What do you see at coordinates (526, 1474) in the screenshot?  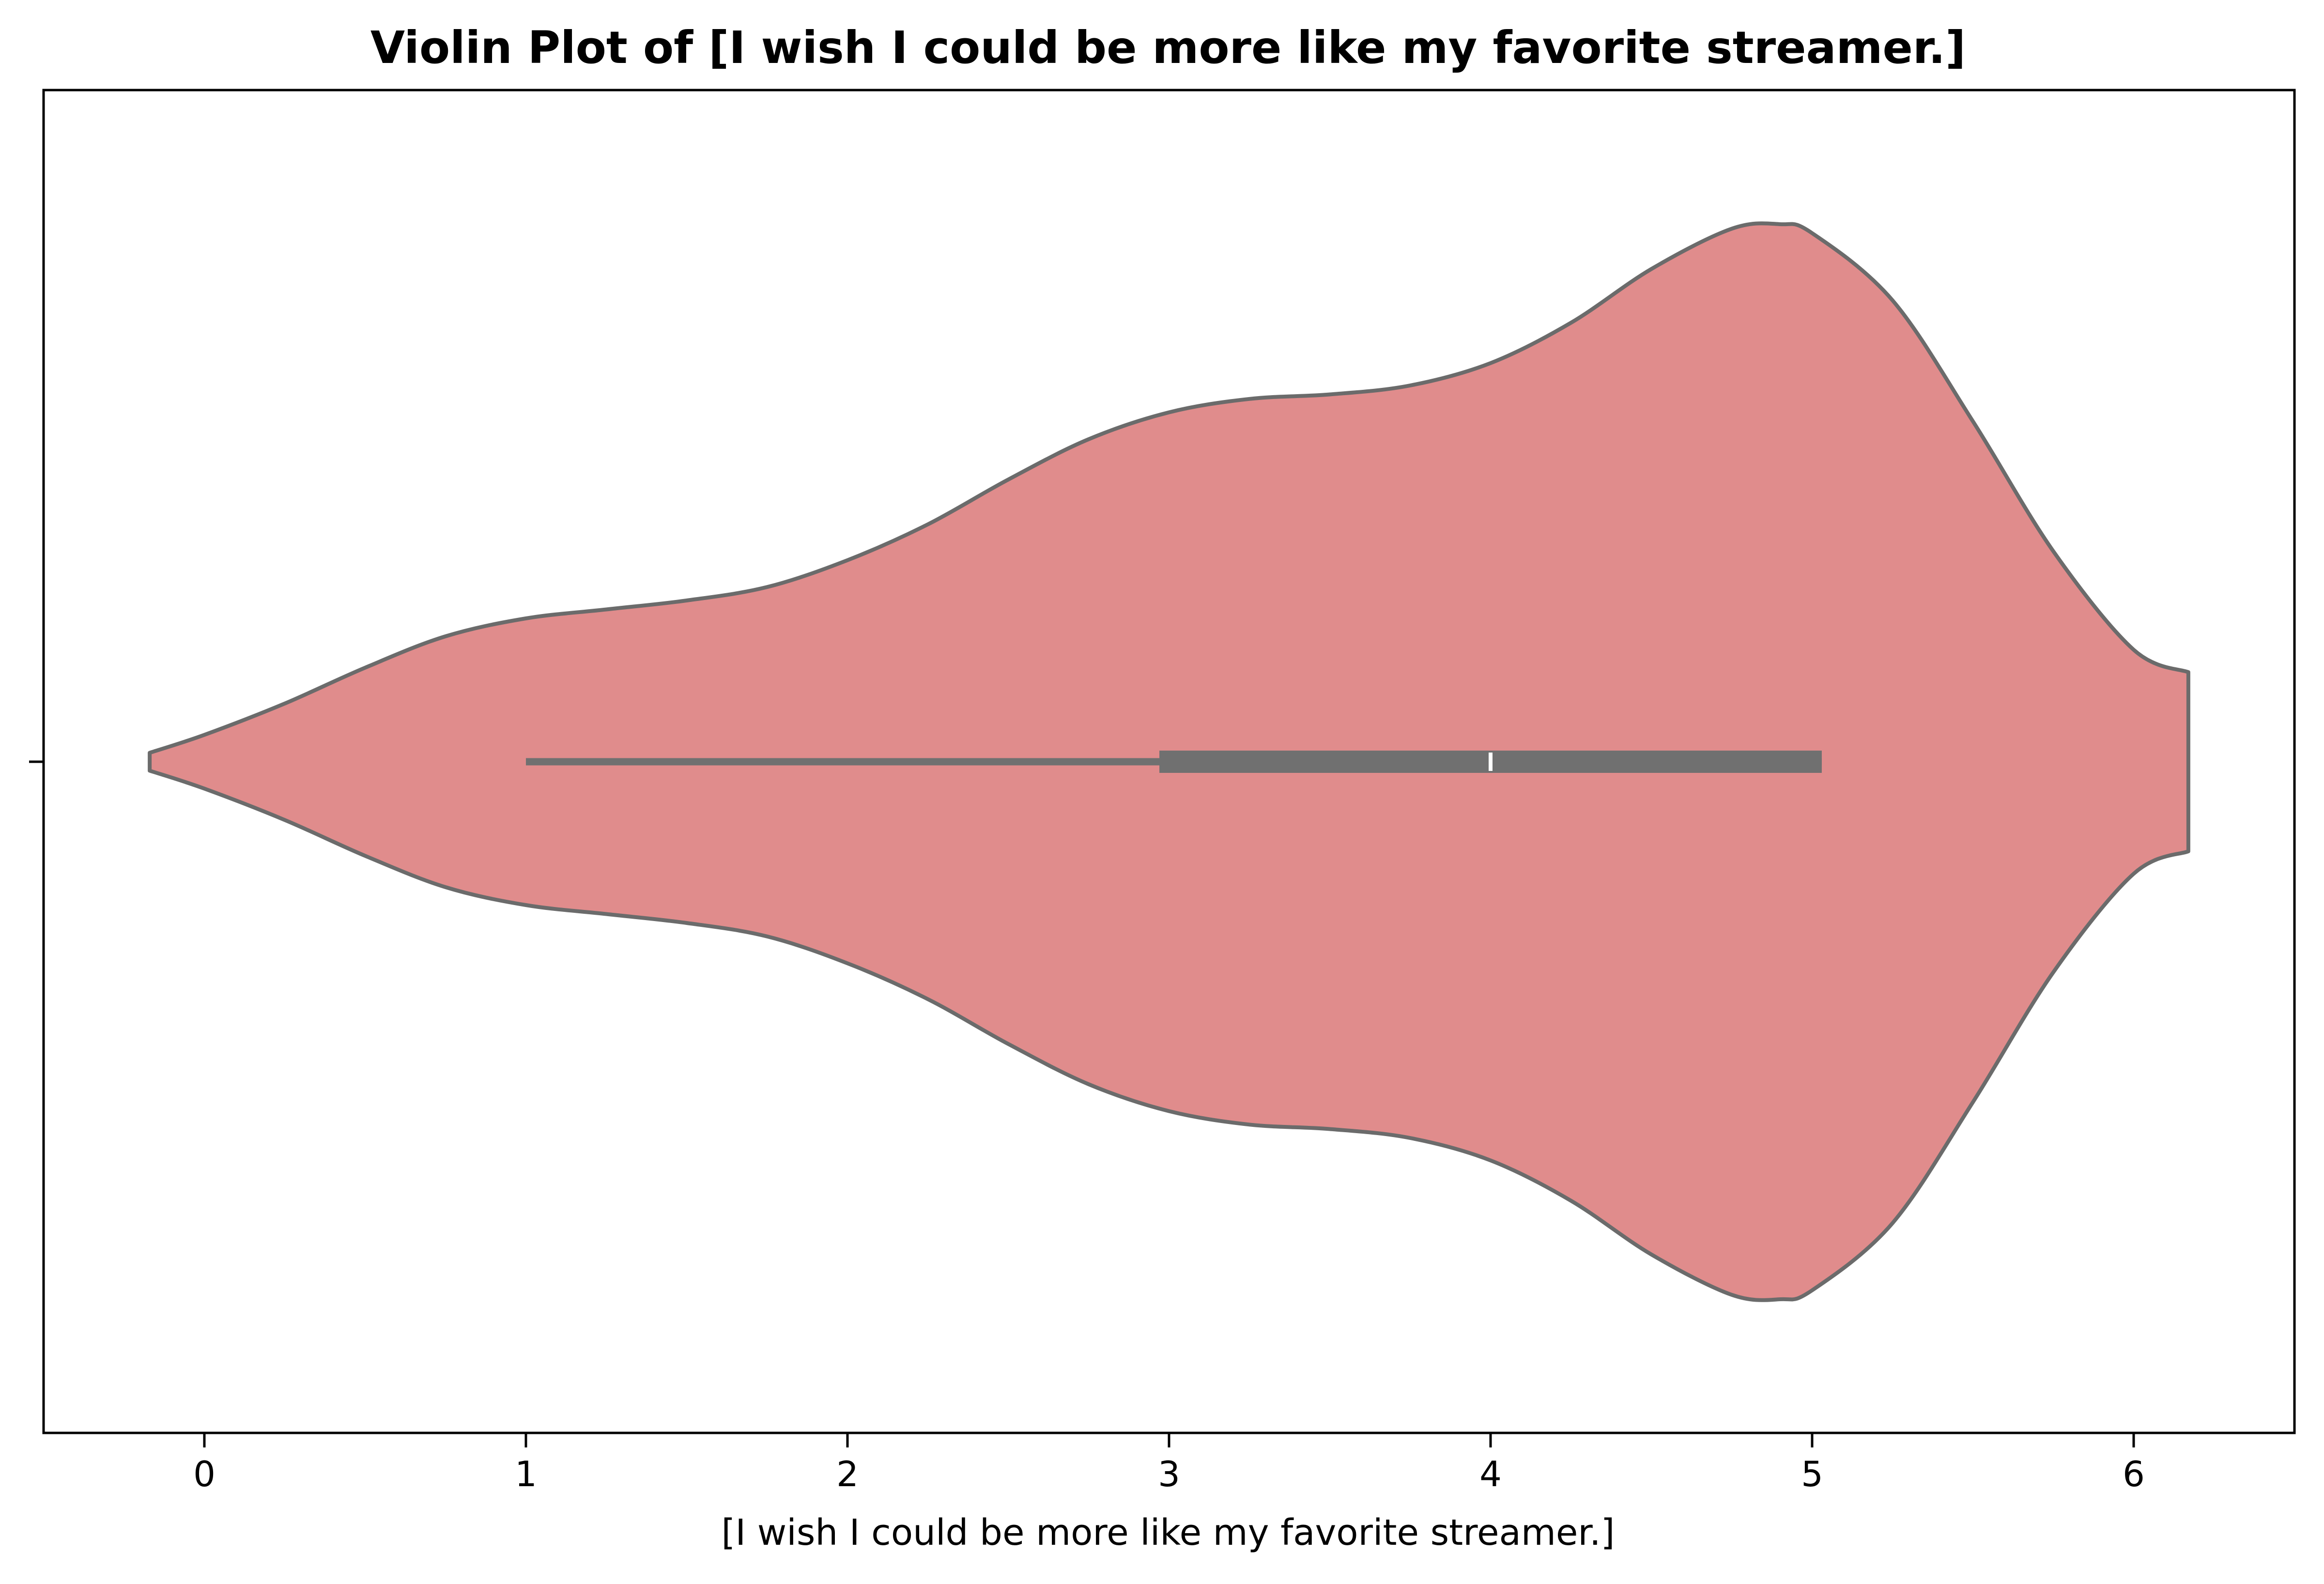 I see `x-tick-label: 1` at bounding box center [526, 1474].